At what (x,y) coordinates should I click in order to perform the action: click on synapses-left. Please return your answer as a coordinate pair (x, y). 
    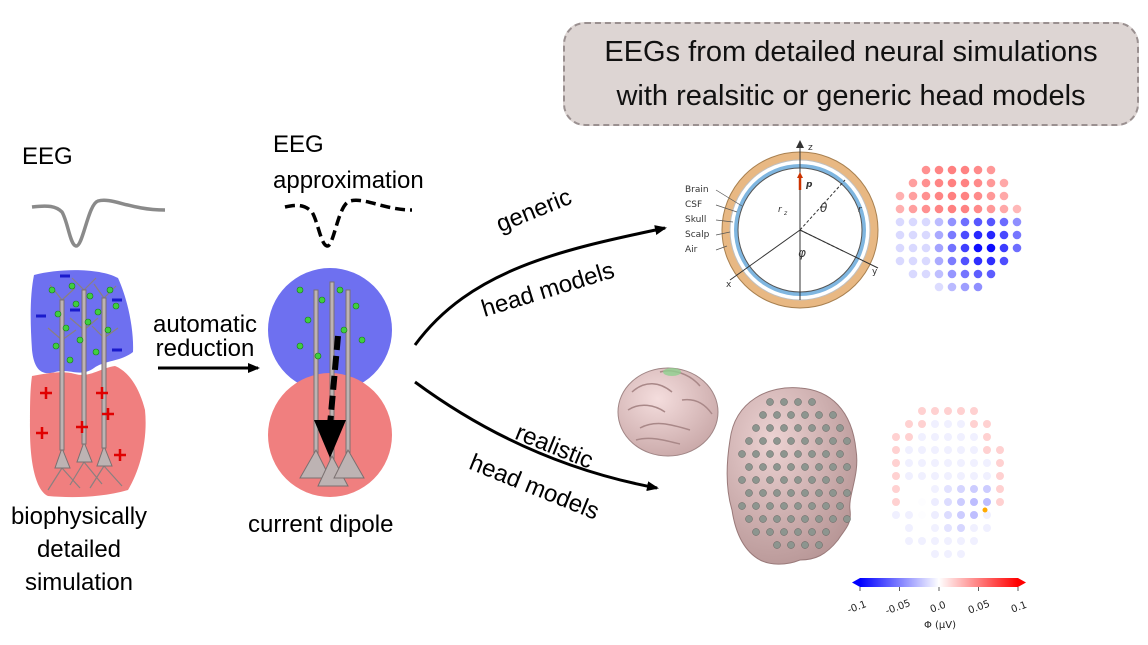
    Looking at the image, I should click on (84, 323).